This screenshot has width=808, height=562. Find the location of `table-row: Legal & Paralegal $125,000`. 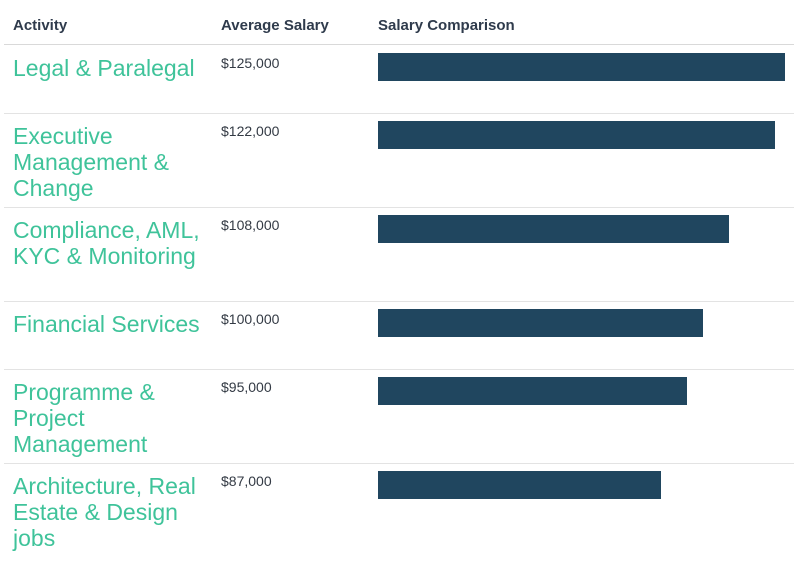

table-row: Legal & Paralegal $125,000 is located at coordinates (399, 79).